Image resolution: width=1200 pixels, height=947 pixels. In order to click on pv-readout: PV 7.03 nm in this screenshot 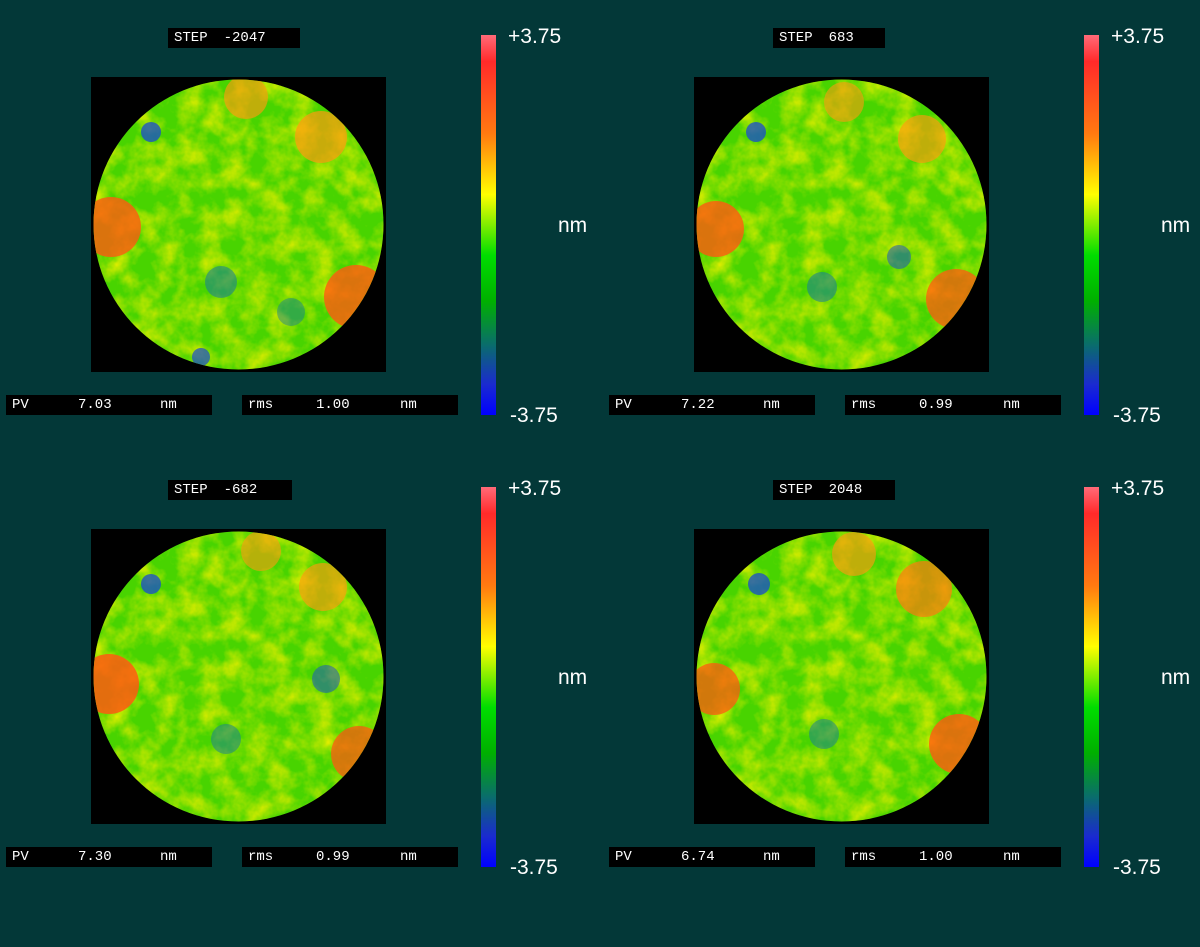, I will do `click(109, 405)`.